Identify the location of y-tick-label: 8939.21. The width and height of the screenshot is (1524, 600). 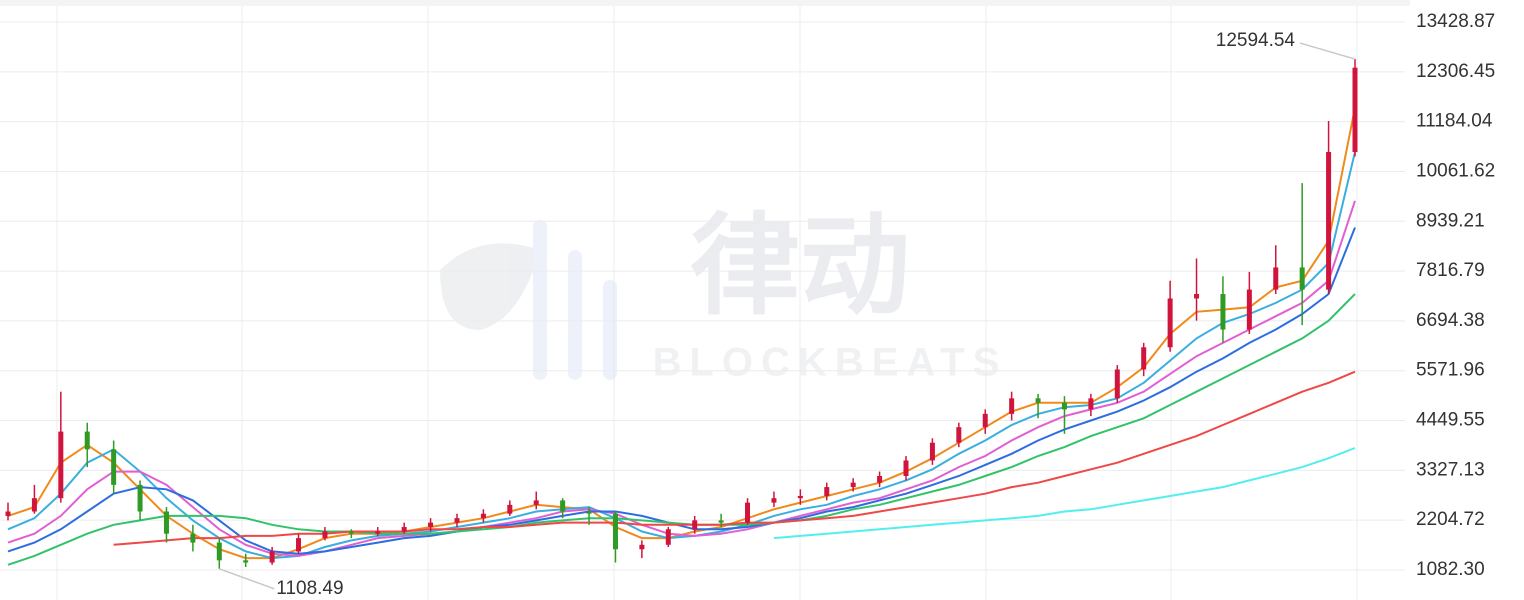
(1450, 220).